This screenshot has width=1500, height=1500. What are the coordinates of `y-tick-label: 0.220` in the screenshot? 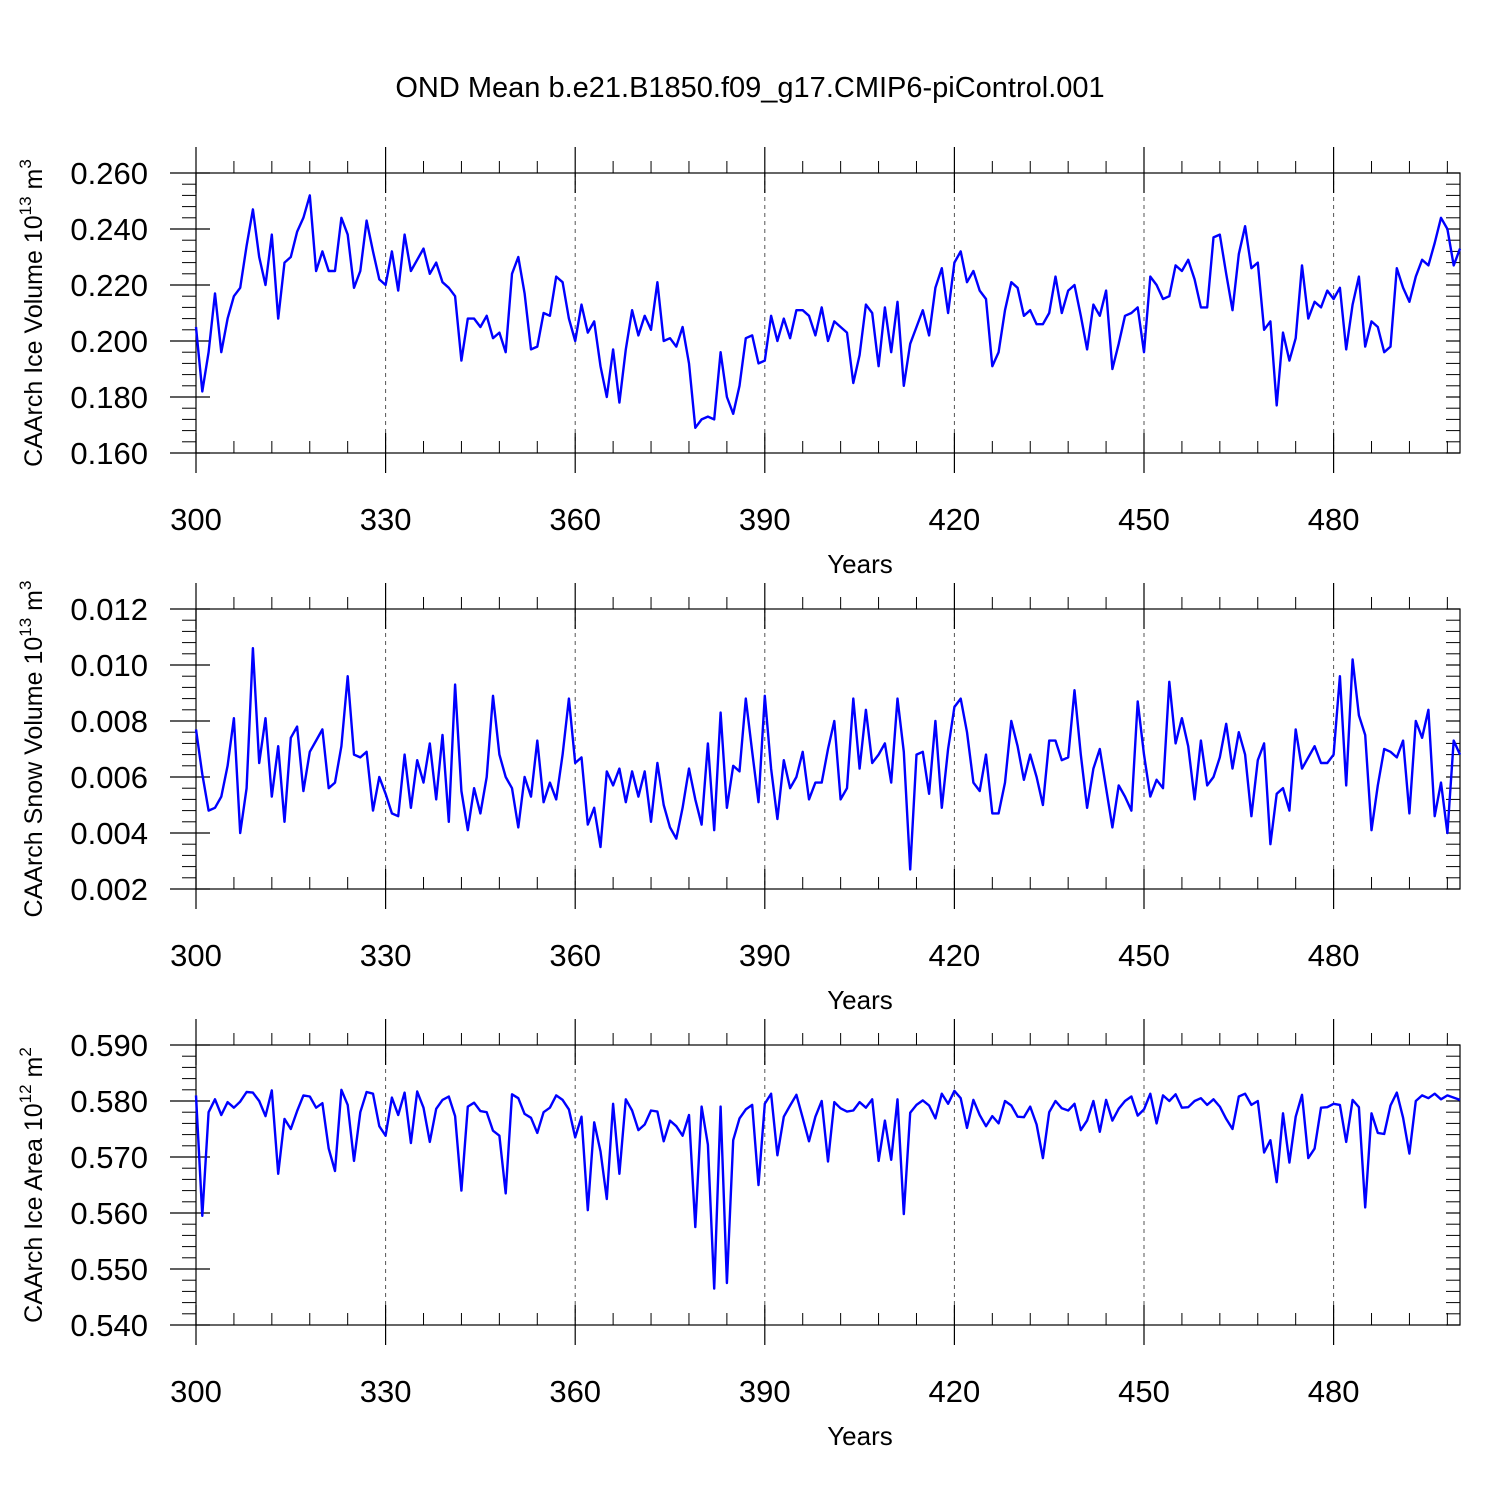 It's located at (109, 285).